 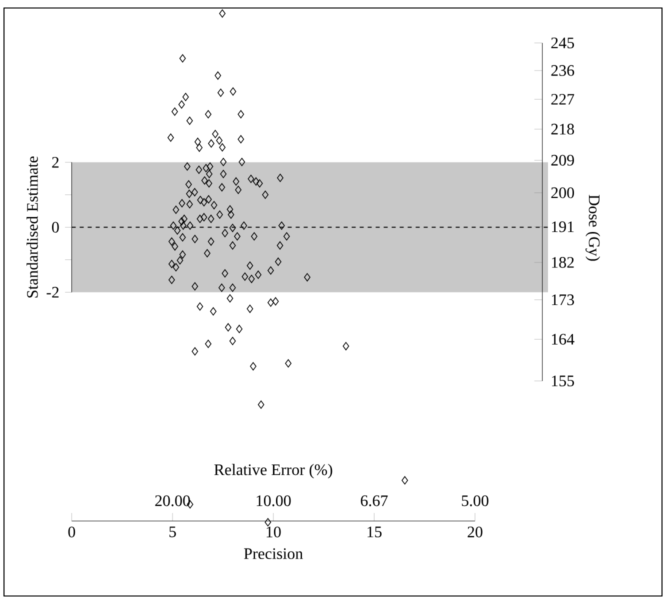 What do you see at coordinates (375, 532) in the screenshot?
I see `x-tick-label: 15` at bounding box center [375, 532].